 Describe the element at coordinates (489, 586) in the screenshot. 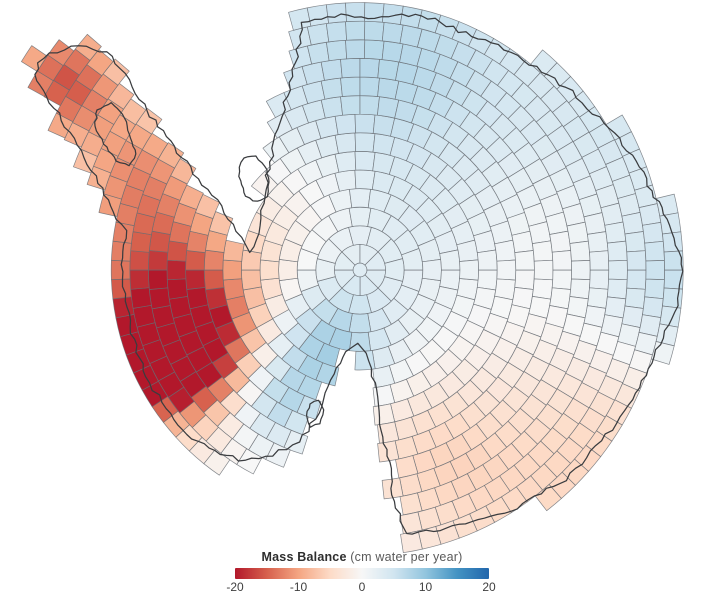

I see `legend-tick-label: 20` at that location.